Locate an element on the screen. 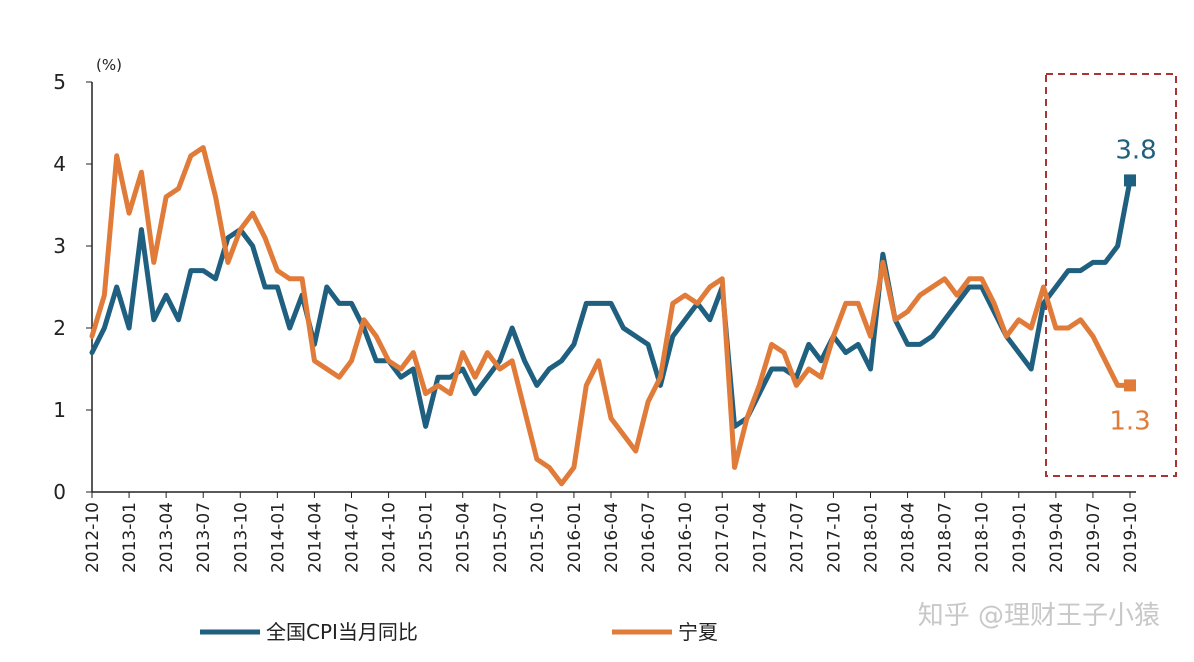  end-label: 1.3 is located at coordinates (1129, 421).